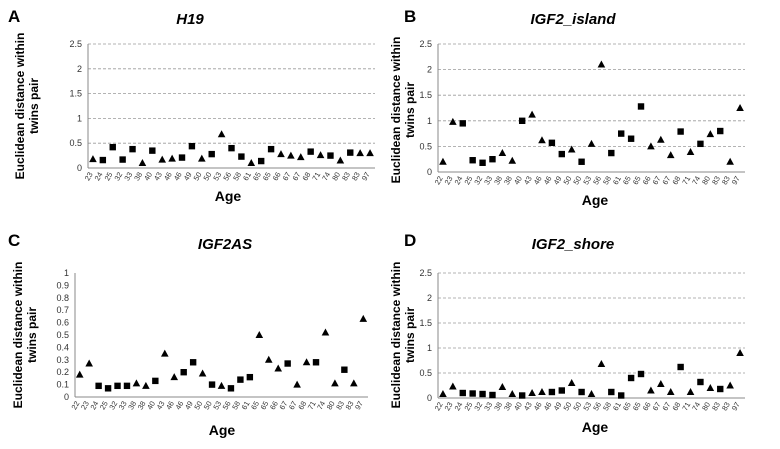 Image resolution: width=780 pixels, height=449 pixels. What do you see at coordinates (225, 244) in the screenshot?
I see `chart-title: IGF2AS` at bounding box center [225, 244].